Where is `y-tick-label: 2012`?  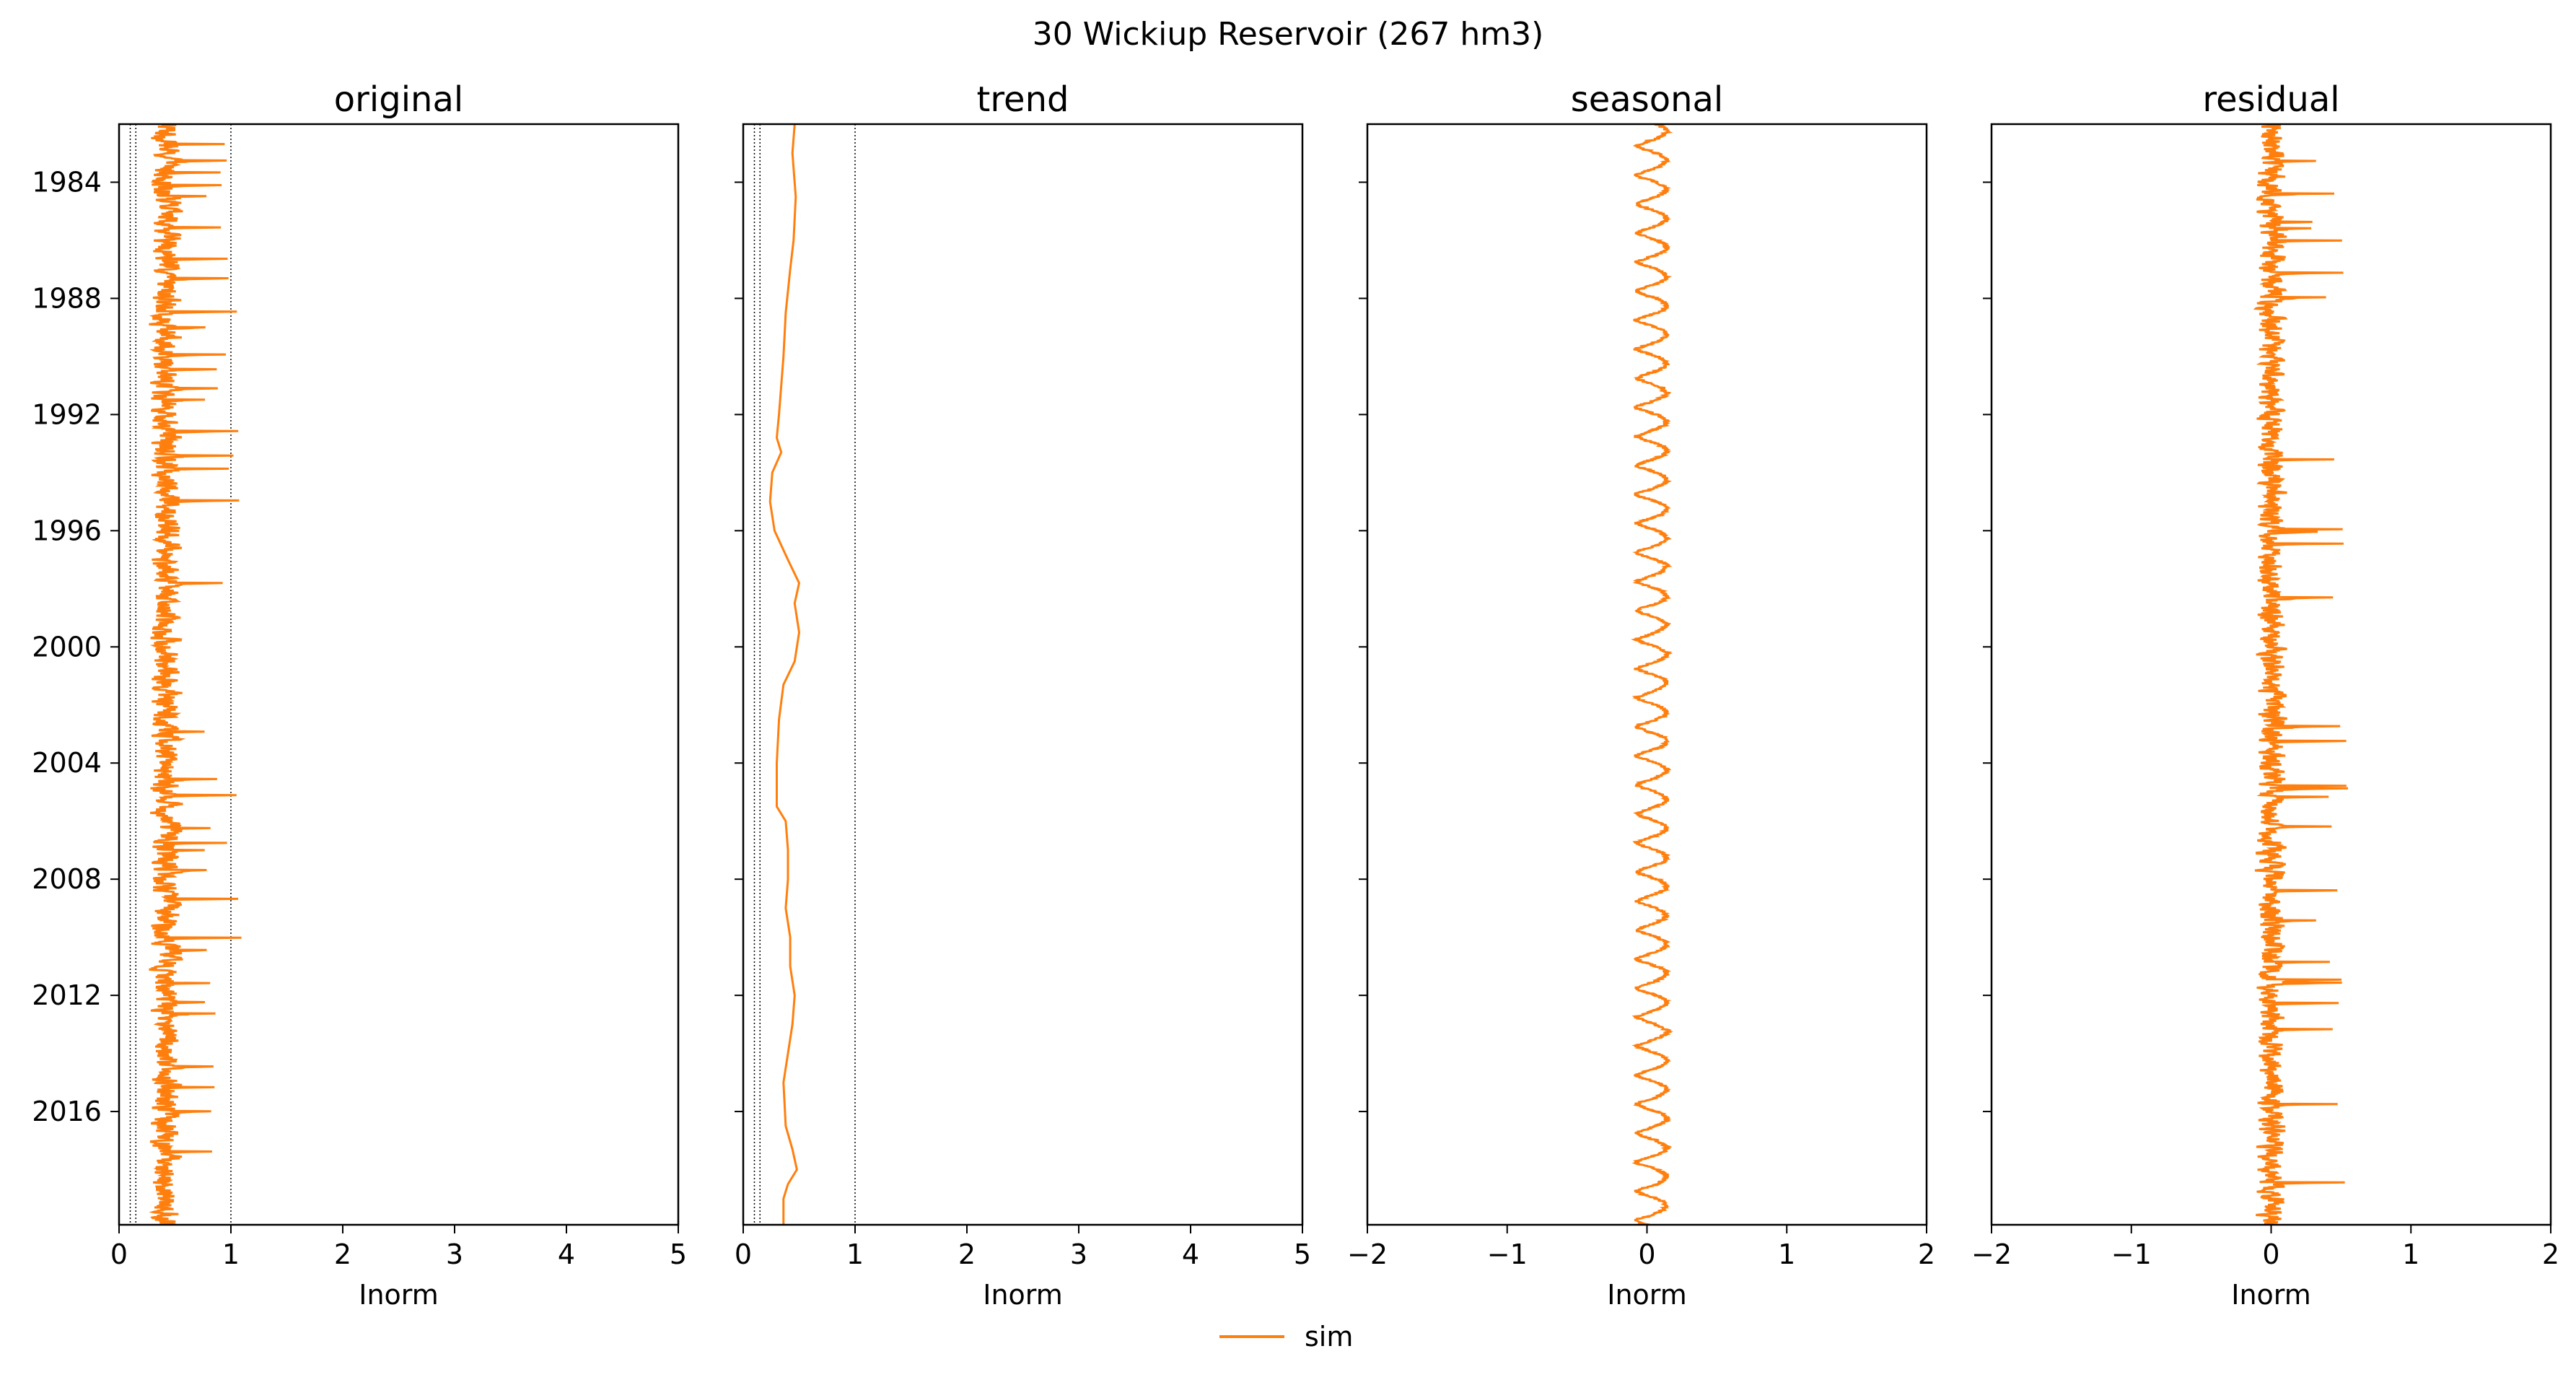
y-tick-label: 2012 is located at coordinates (67, 995).